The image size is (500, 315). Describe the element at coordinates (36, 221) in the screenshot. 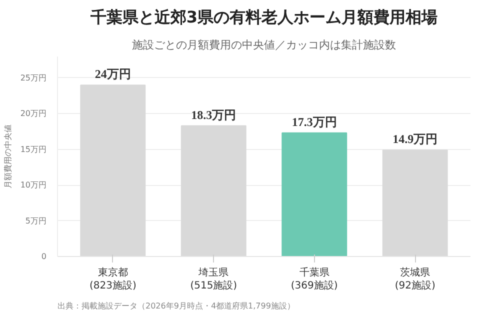

I see `y-tick-label: 5万円` at that location.